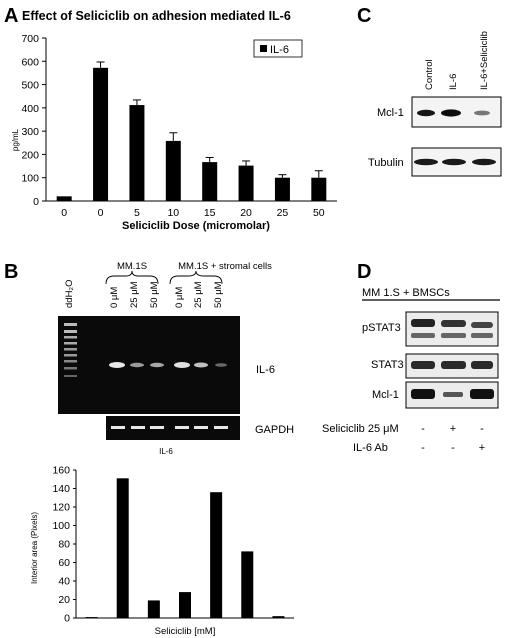 The width and height of the screenshot is (520, 638). I want to click on y-tick-label: 200, so click(30, 155).